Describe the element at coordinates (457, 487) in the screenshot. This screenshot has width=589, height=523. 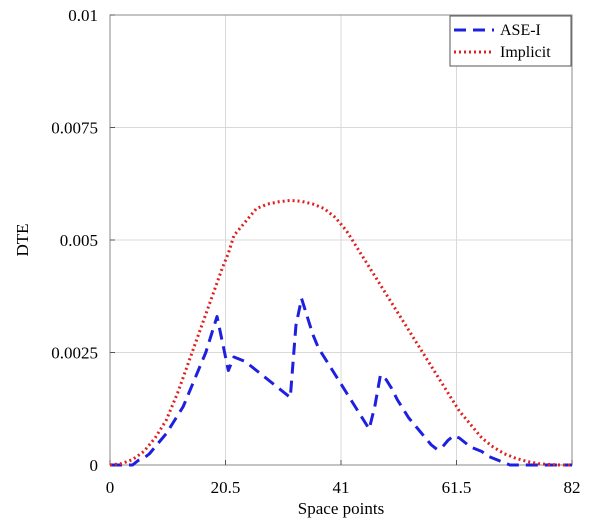
I see `x-tick-label: 61.5` at that location.